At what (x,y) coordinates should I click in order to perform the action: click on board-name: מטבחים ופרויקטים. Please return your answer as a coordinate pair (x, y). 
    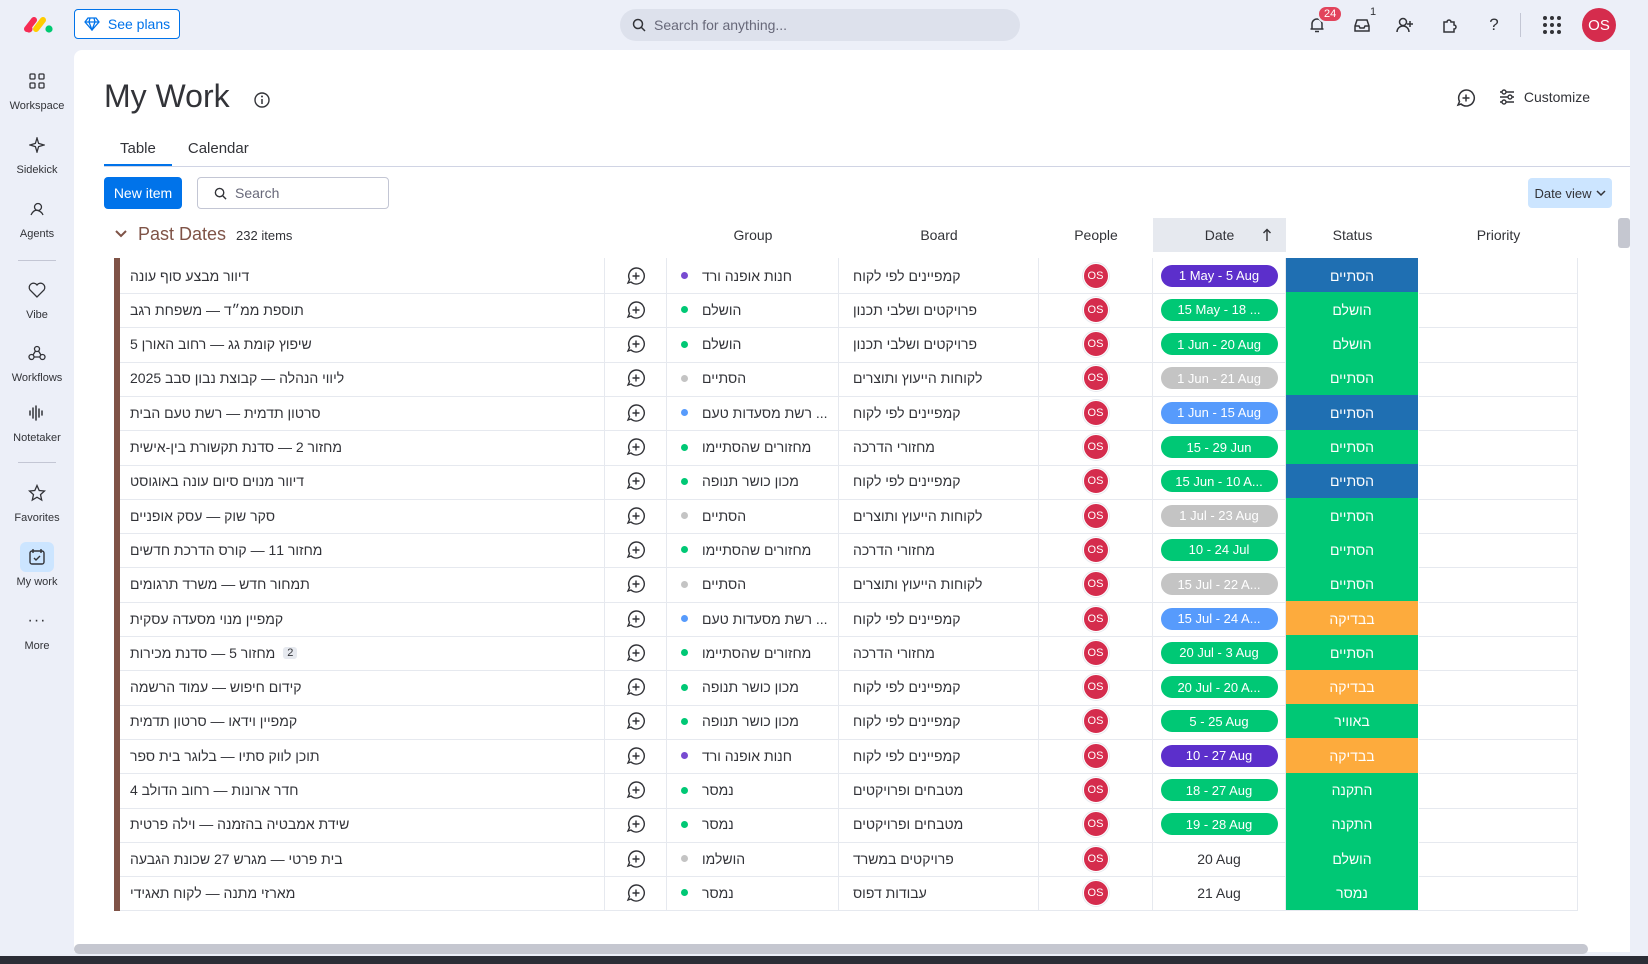
    Looking at the image, I should click on (908, 824).